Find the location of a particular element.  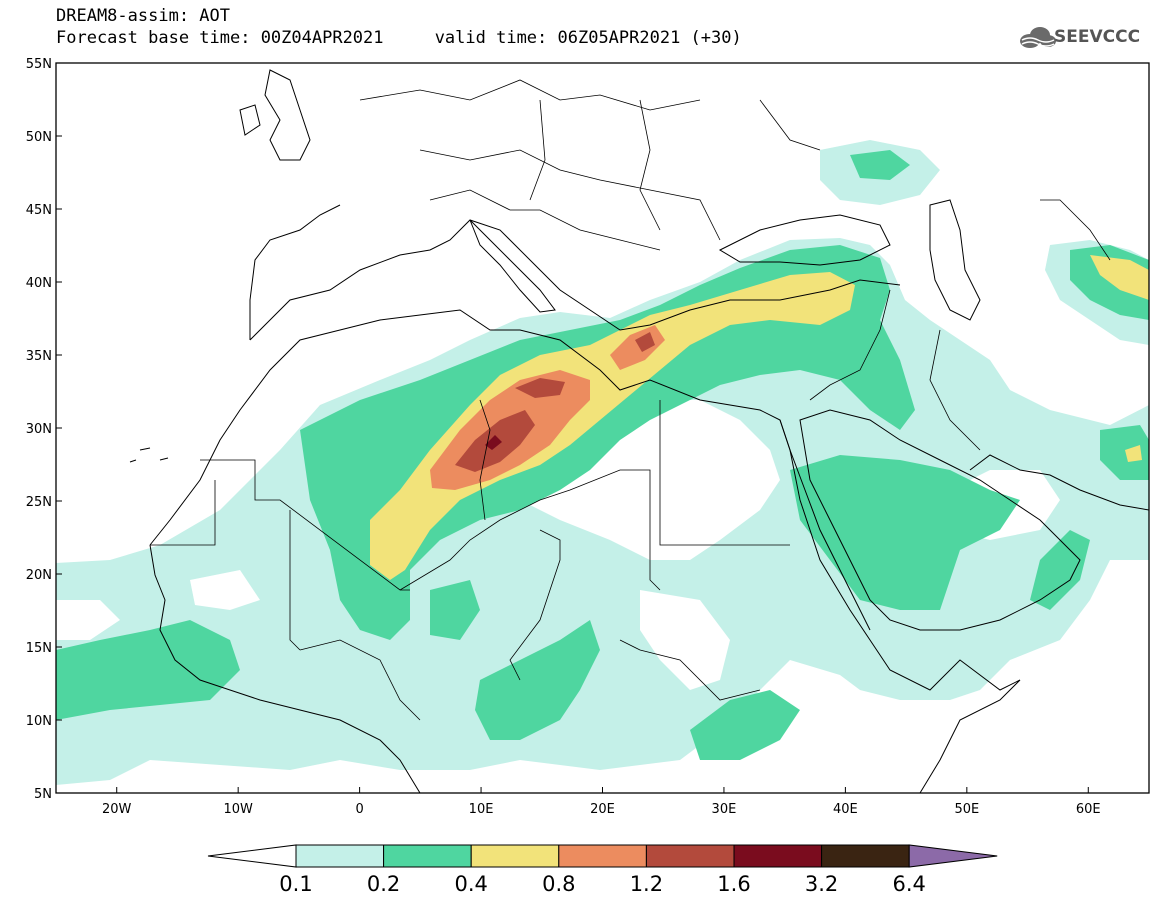

logo-text: SEEVCCC is located at coordinates (1097, 37).